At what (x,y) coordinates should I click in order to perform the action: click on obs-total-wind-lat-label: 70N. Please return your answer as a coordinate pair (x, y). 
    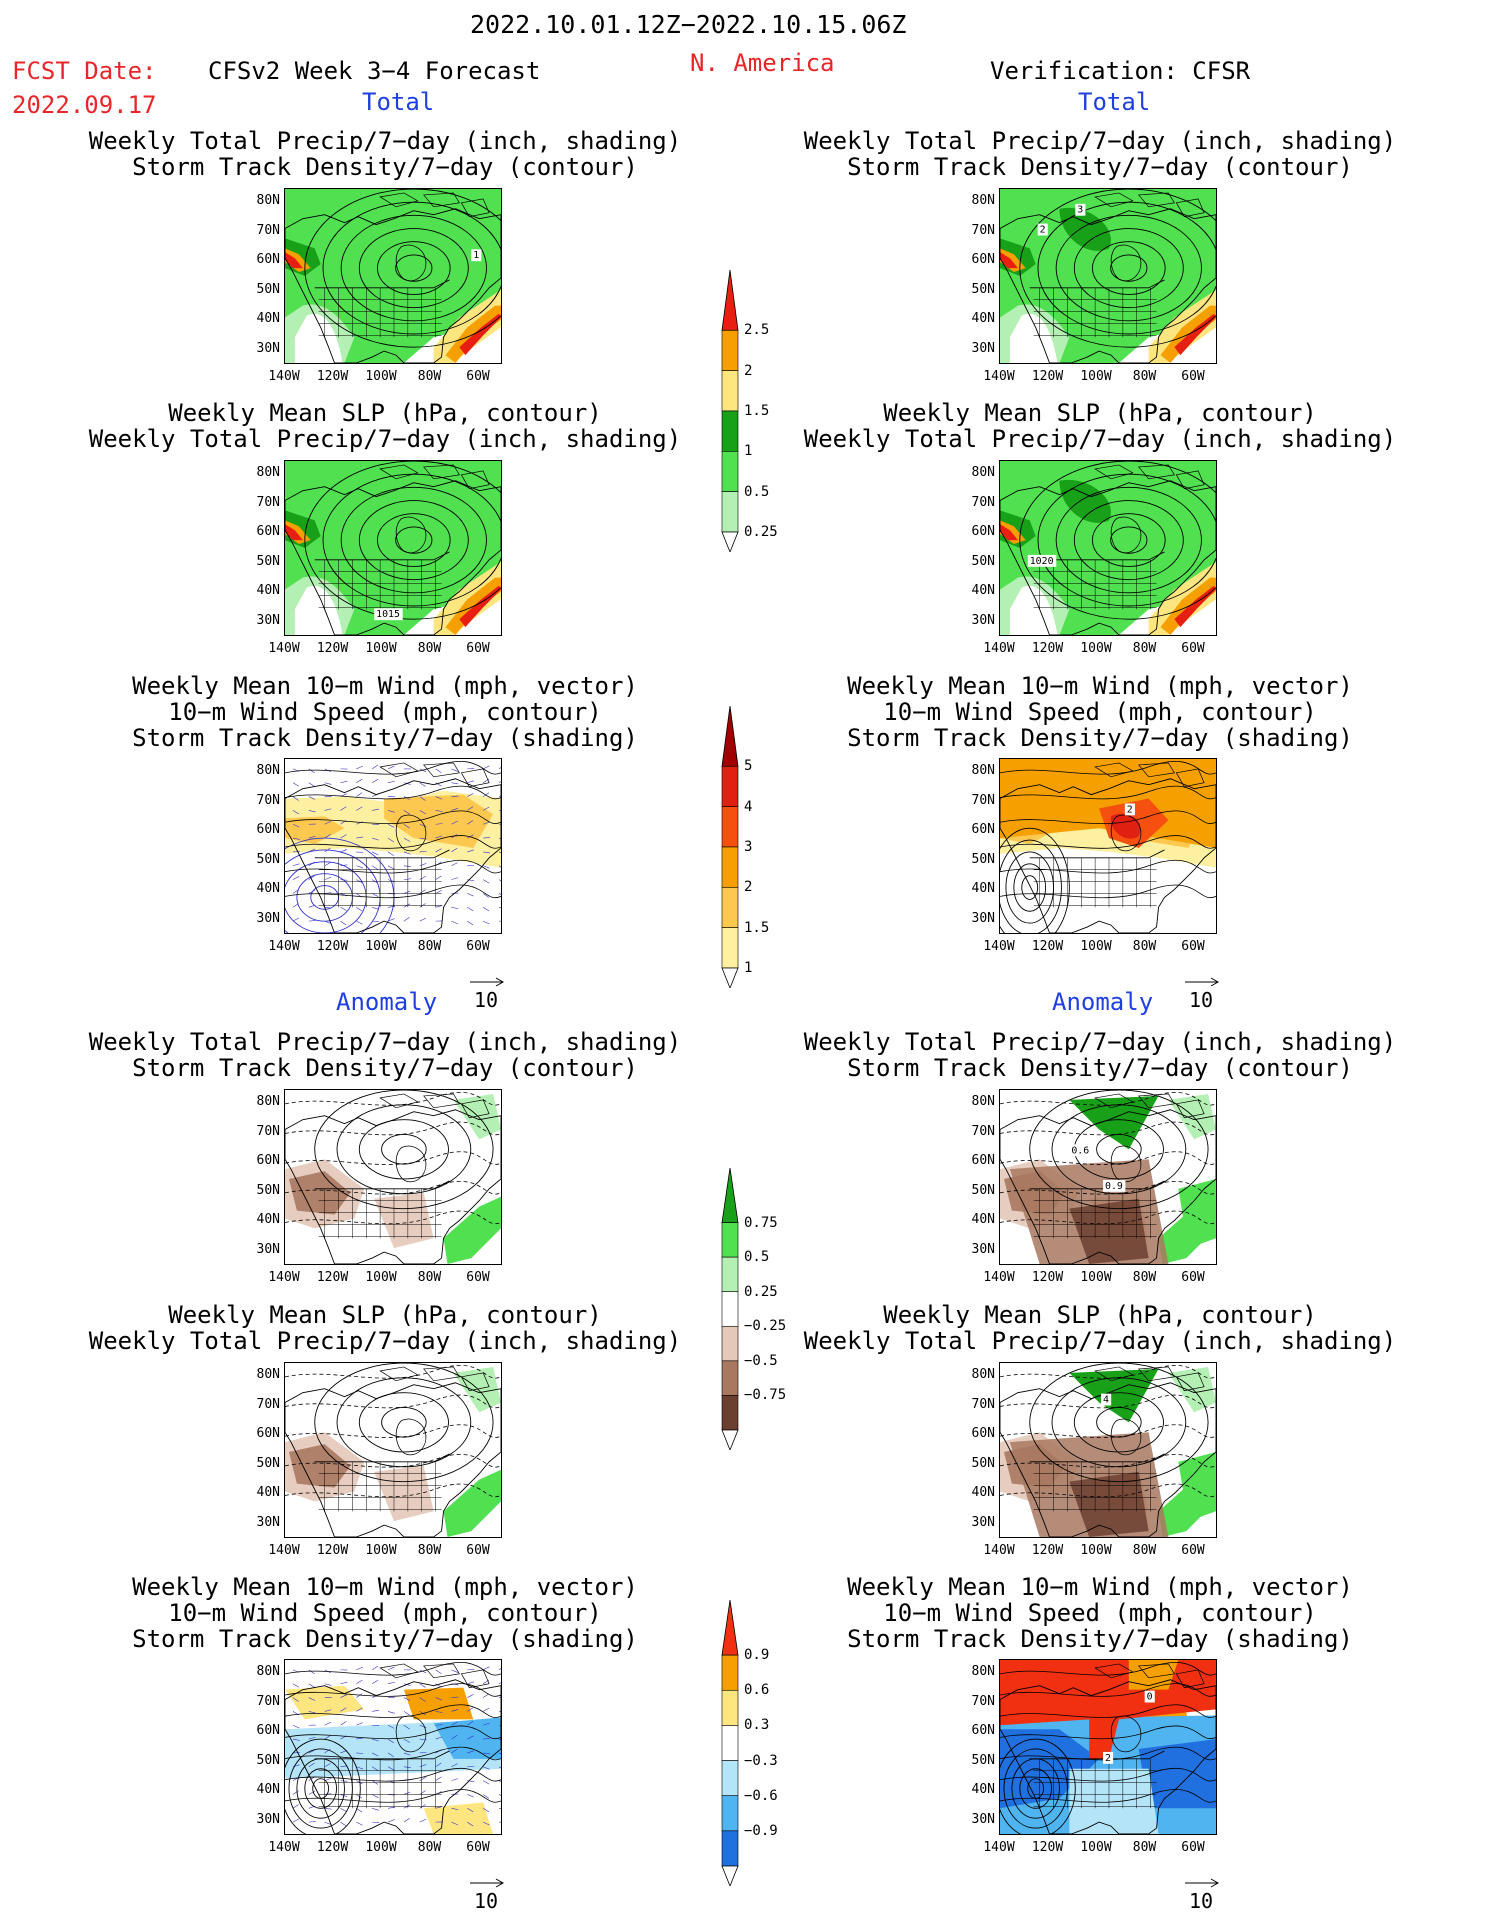
    Looking at the image, I should click on (983, 800).